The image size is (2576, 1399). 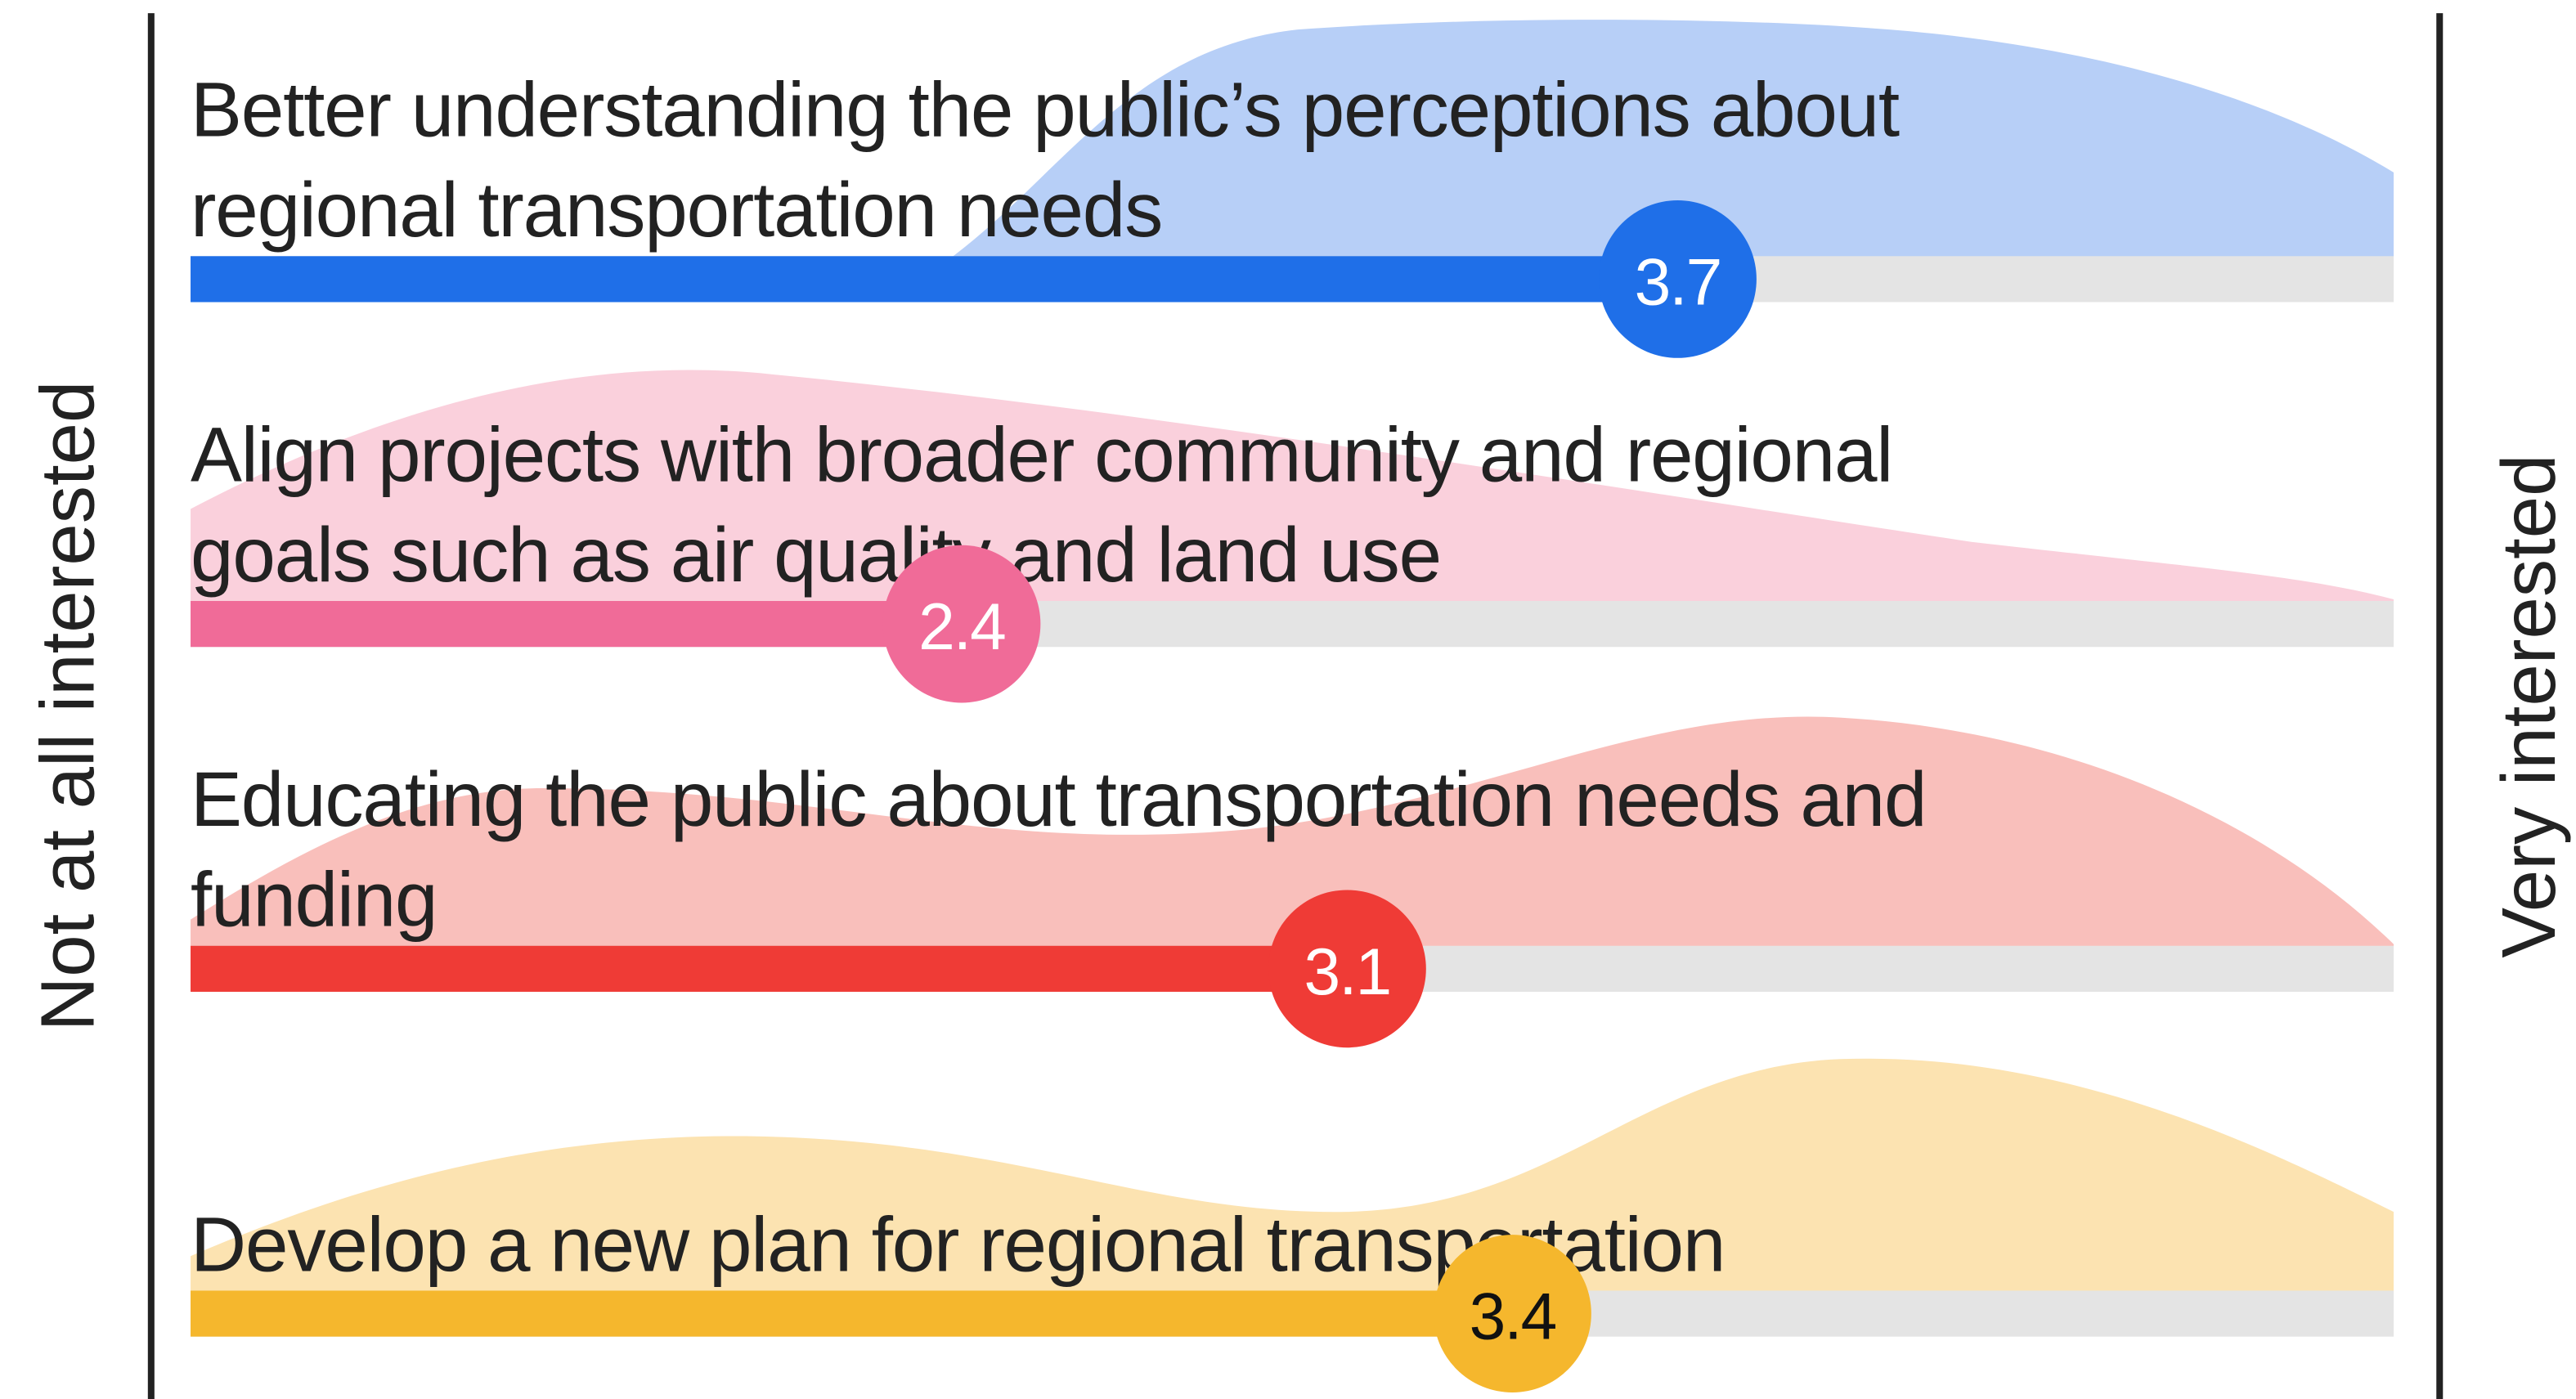 What do you see at coordinates (1513, 1317) in the screenshot?
I see `value-label: 3.4` at bounding box center [1513, 1317].